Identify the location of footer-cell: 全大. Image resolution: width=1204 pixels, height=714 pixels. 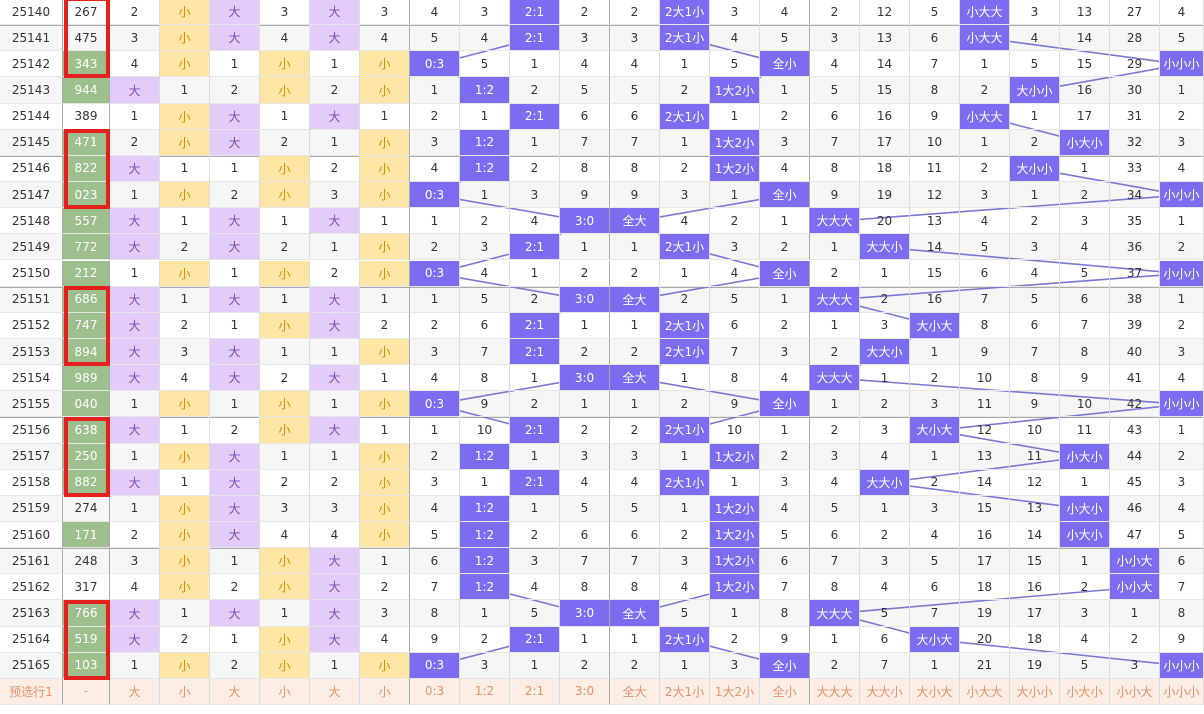
(635, 692).